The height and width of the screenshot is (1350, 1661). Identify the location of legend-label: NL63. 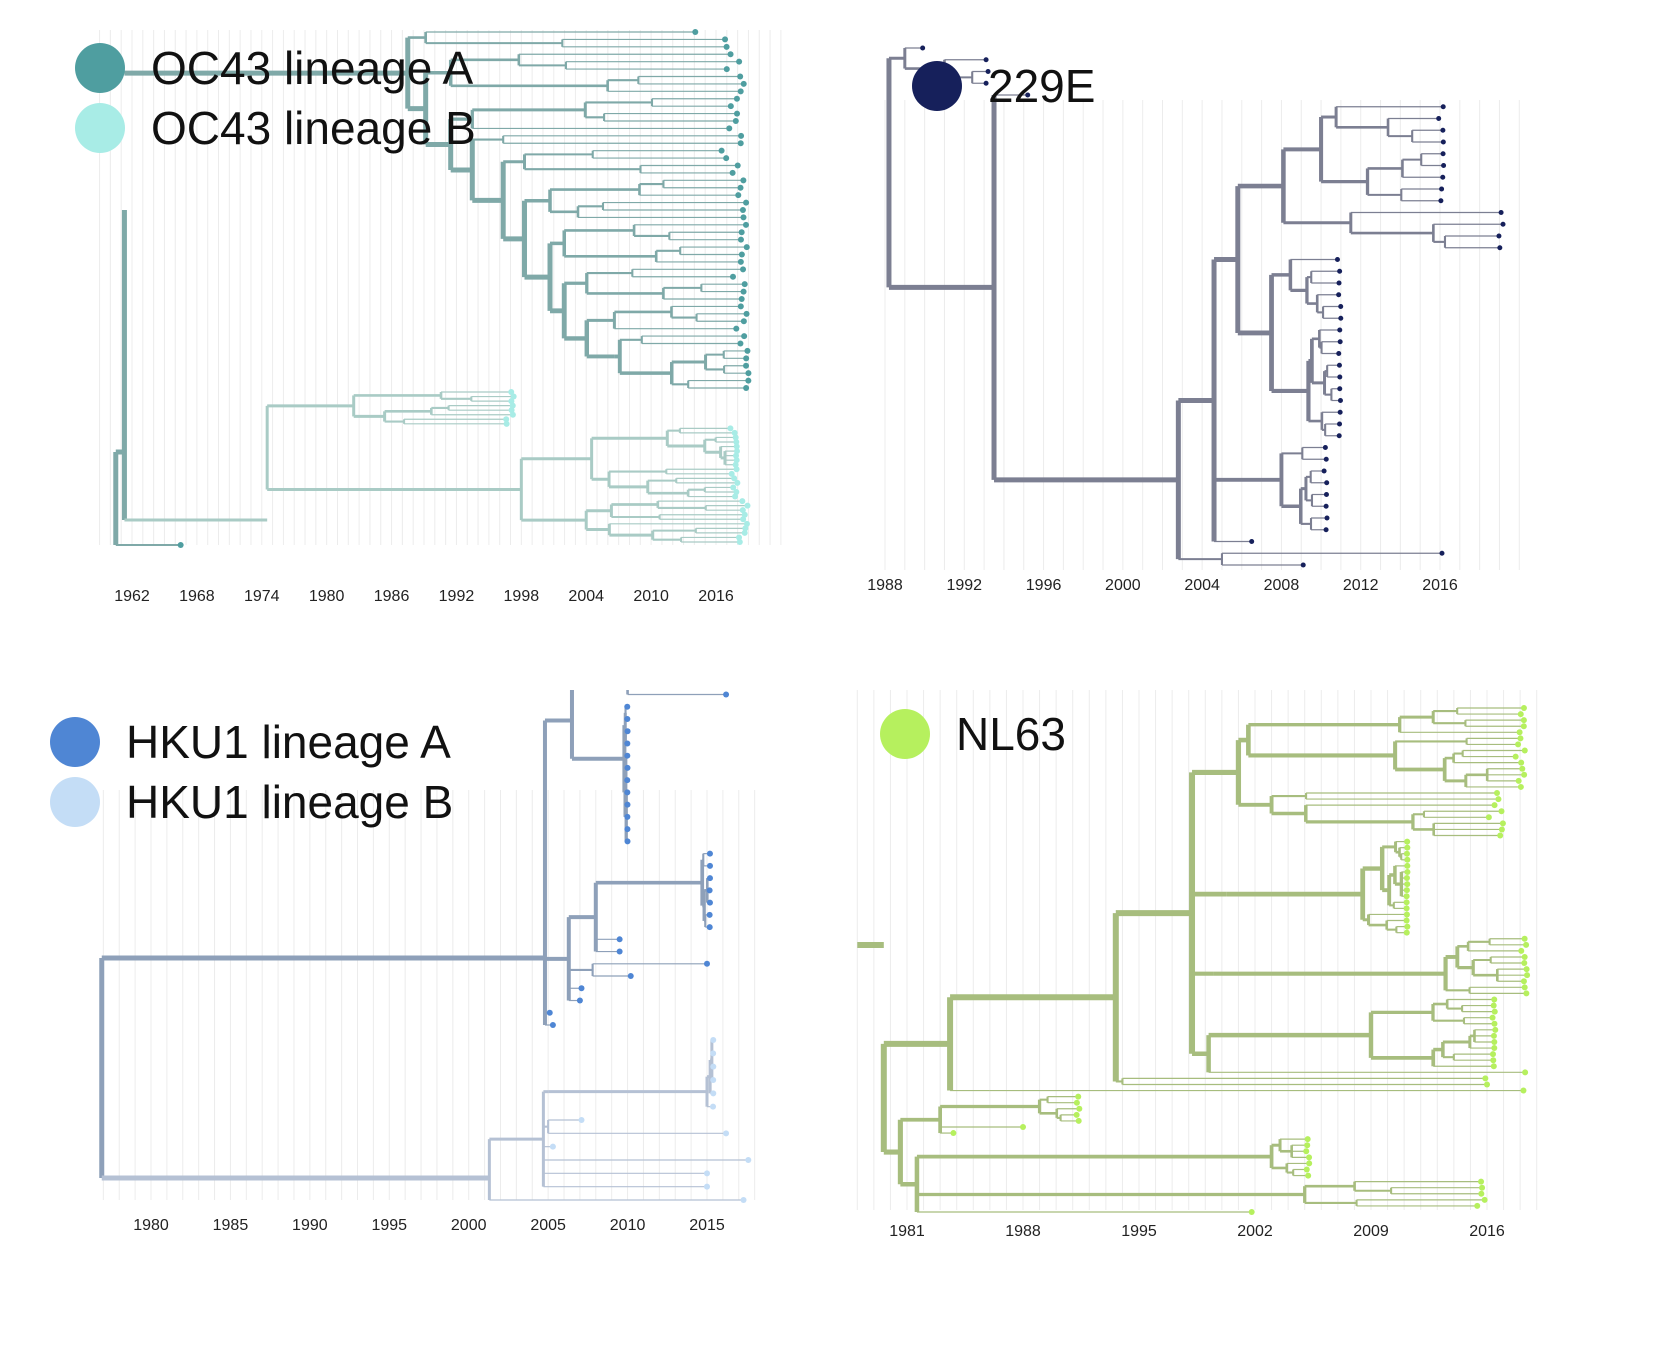
(1011, 734).